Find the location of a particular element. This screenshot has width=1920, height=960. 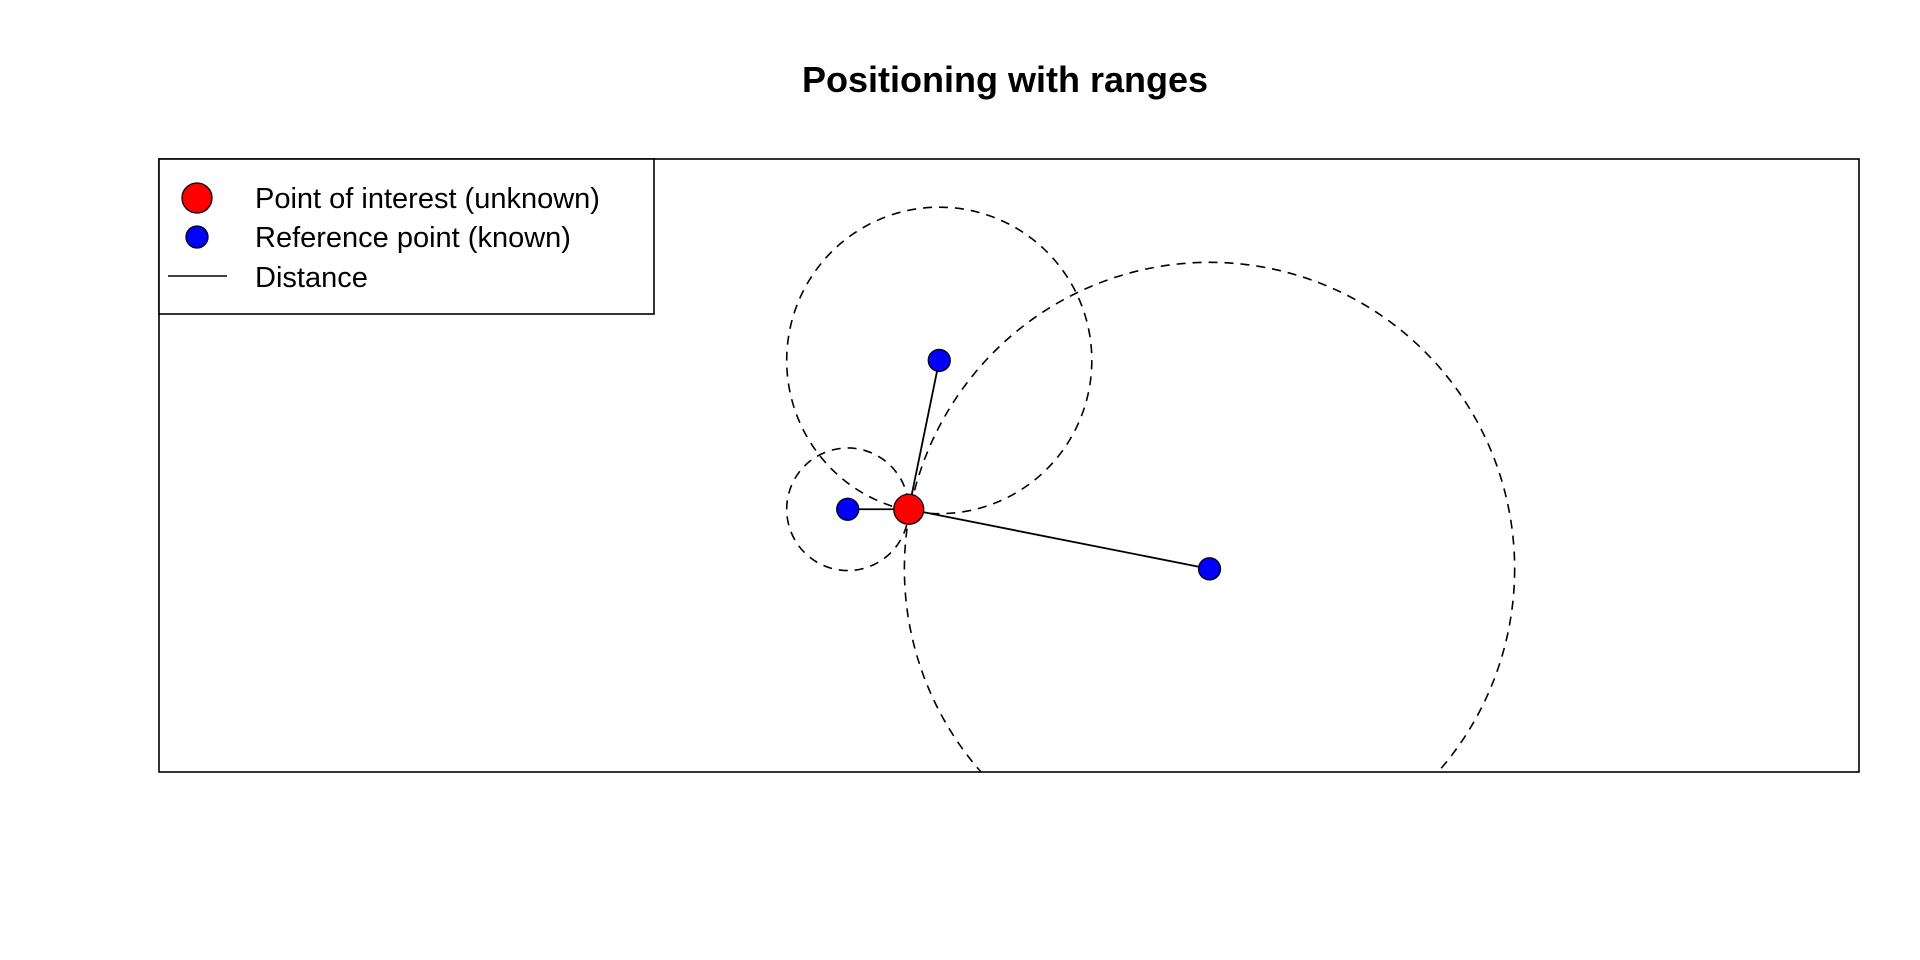

legend-box is located at coordinates (406, 236).